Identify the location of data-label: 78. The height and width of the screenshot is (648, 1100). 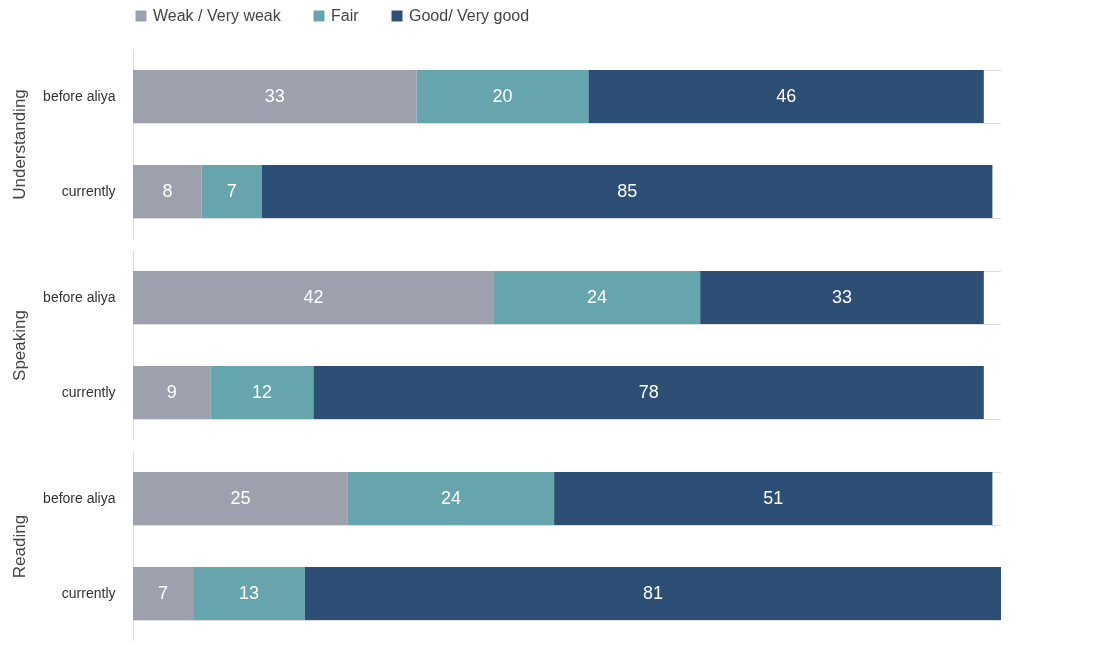
(648, 391).